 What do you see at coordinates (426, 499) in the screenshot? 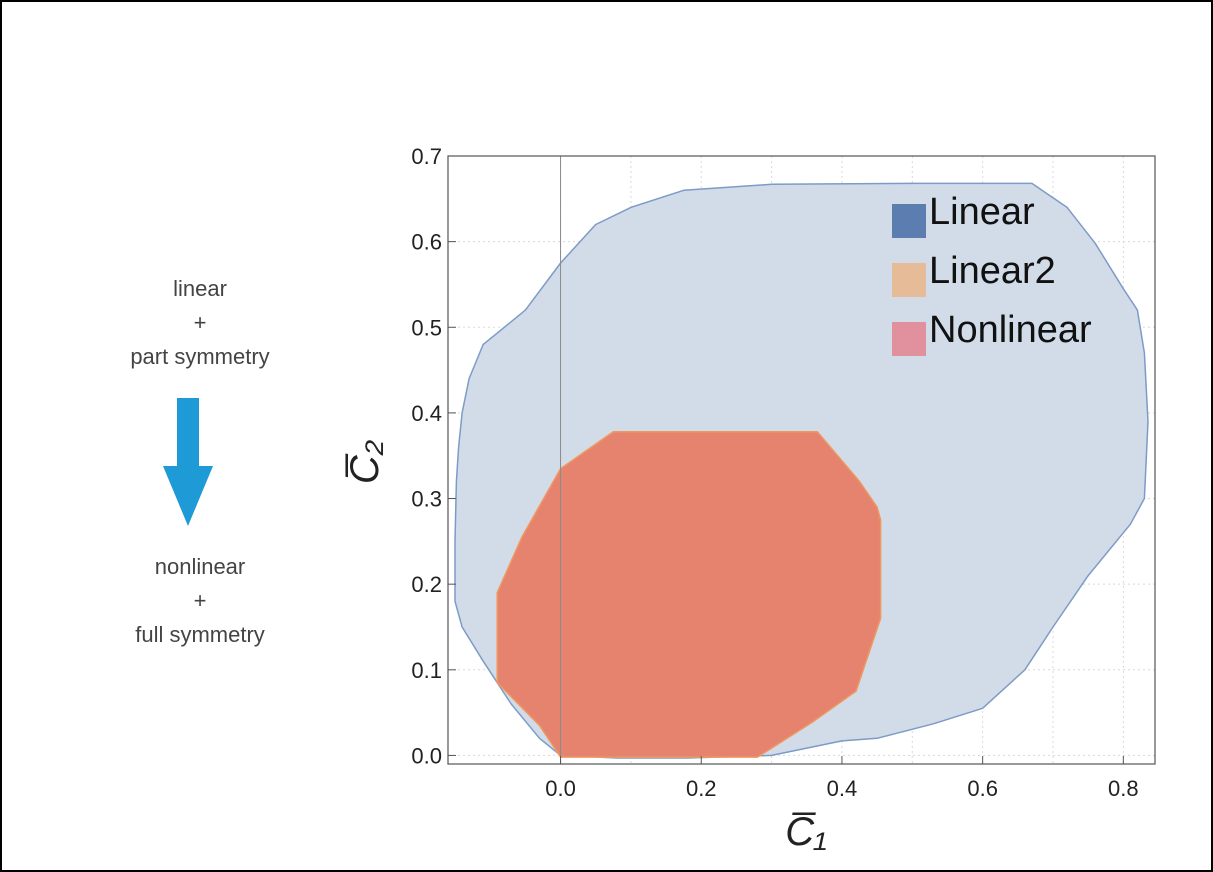
I see `y-tick-label: 0.3` at bounding box center [426, 499].